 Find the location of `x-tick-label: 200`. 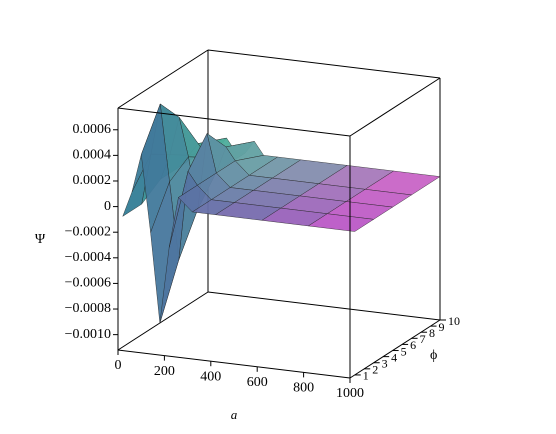

x-tick-label: 200 is located at coordinates (164, 371).